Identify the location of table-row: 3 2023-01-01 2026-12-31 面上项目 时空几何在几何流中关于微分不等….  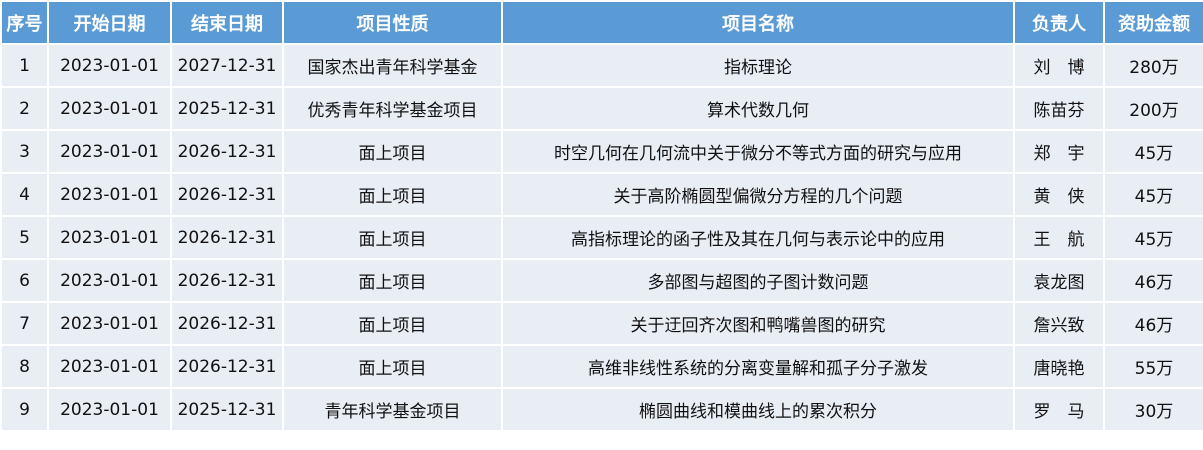
(601, 151).